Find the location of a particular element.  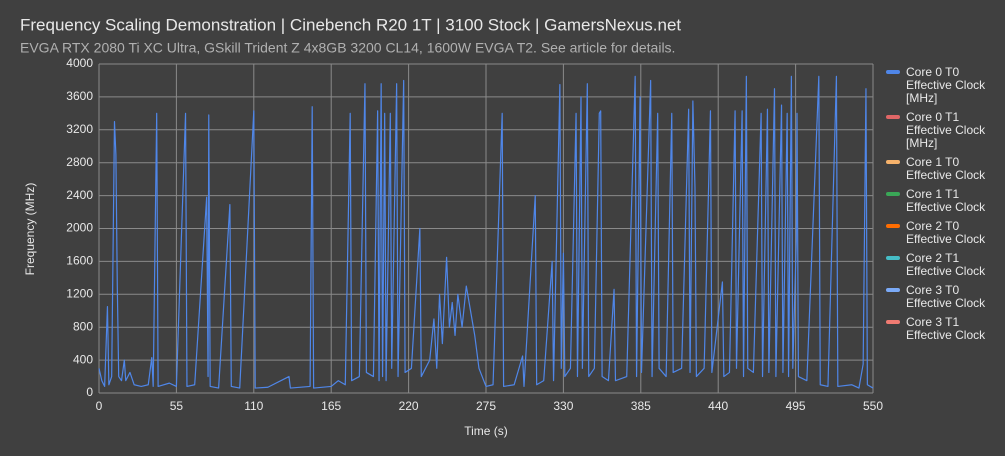

legend-entry: Core 3 T1 Effective Clock is located at coordinates (942, 329).